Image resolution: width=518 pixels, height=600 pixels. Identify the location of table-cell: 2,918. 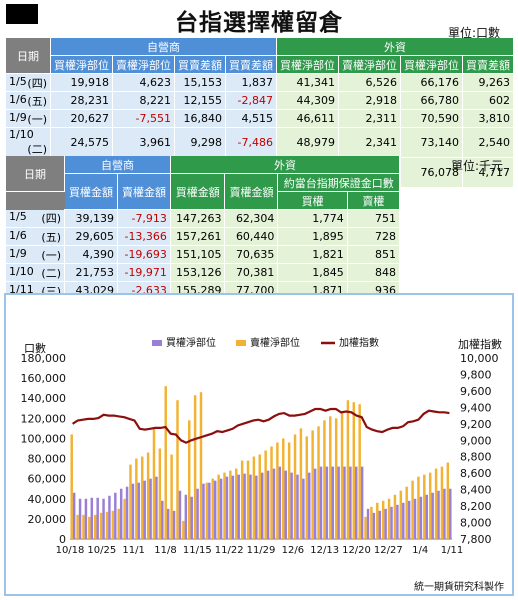
(369, 100).